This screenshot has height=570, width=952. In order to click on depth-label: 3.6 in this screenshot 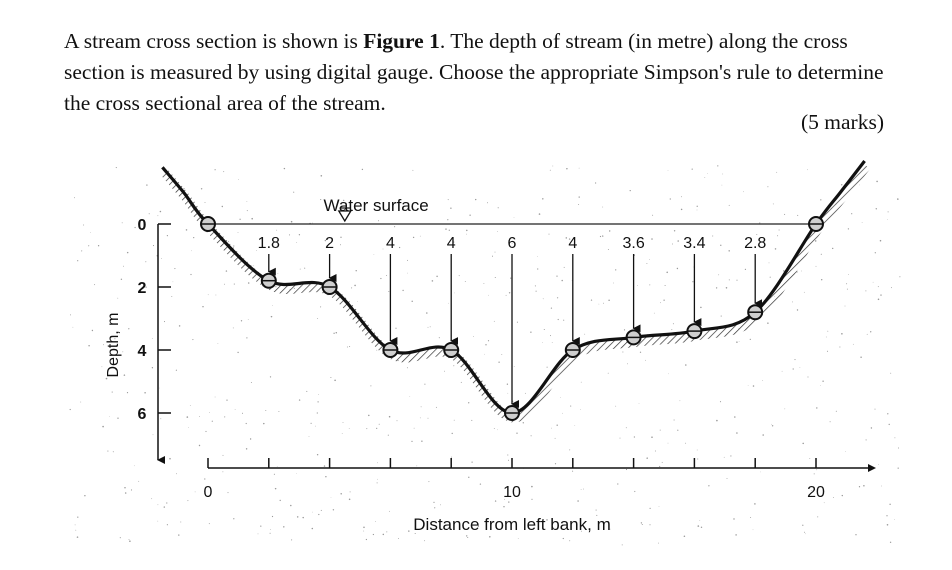, I will do `click(633, 243)`.